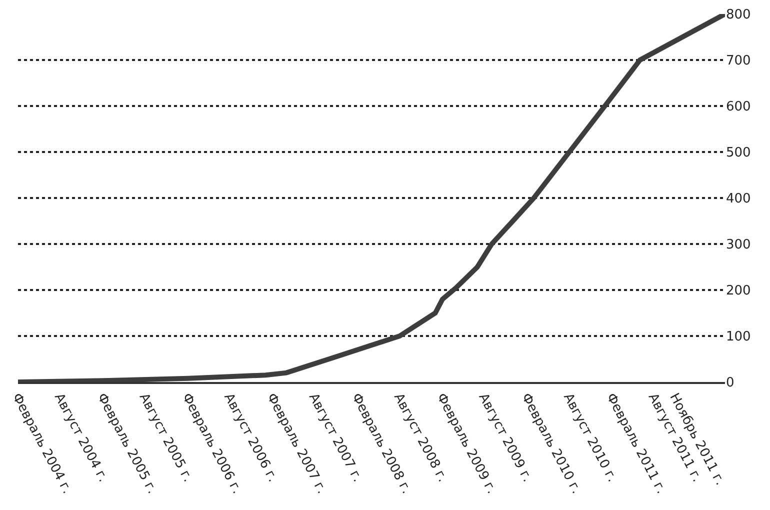 The image size is (770, 510). Describe the element at coordinates (738, 61) in the screenshot. I see `y-tick-label: 700` at that location.